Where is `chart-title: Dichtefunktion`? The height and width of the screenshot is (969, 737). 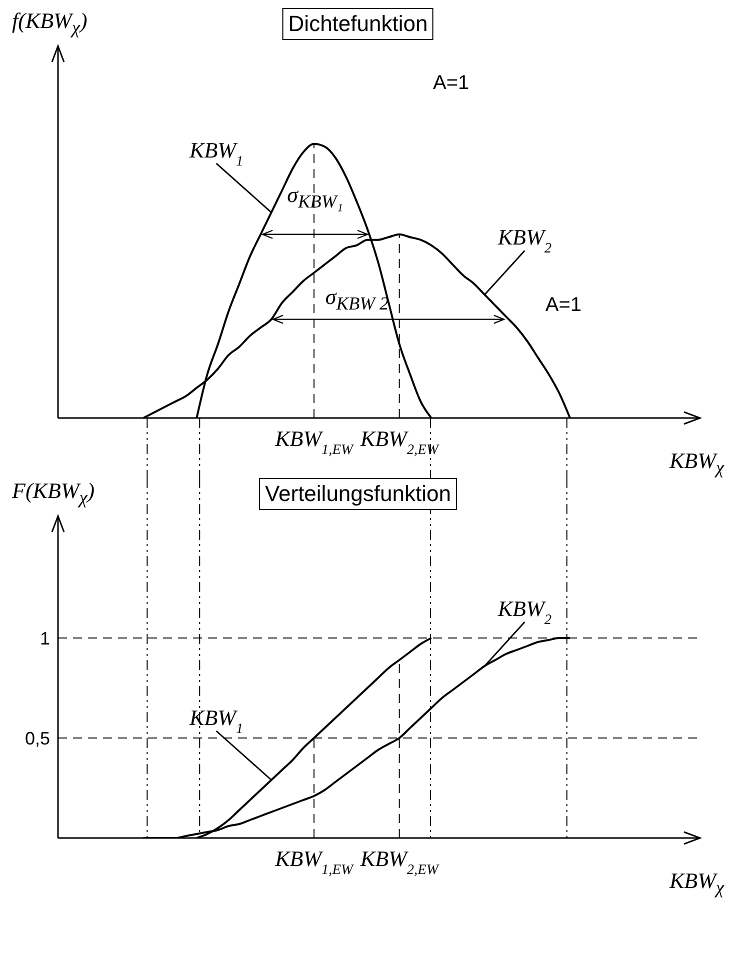 chart-title: Dichtefunktion is located at coordinates (358, 23).